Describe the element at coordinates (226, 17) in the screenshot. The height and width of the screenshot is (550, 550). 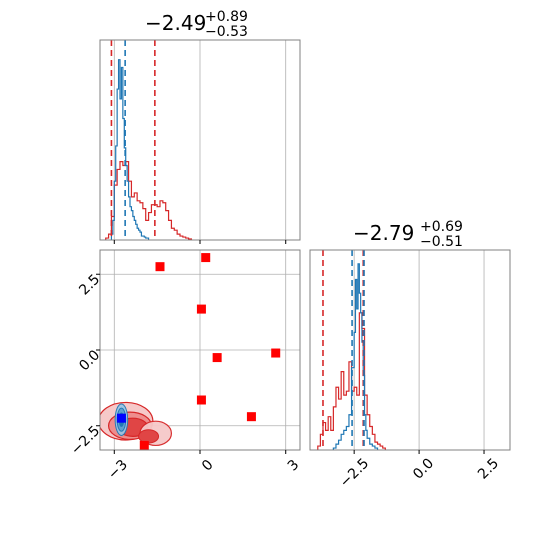
I see `param1-upper-error: +0.89` at that location.